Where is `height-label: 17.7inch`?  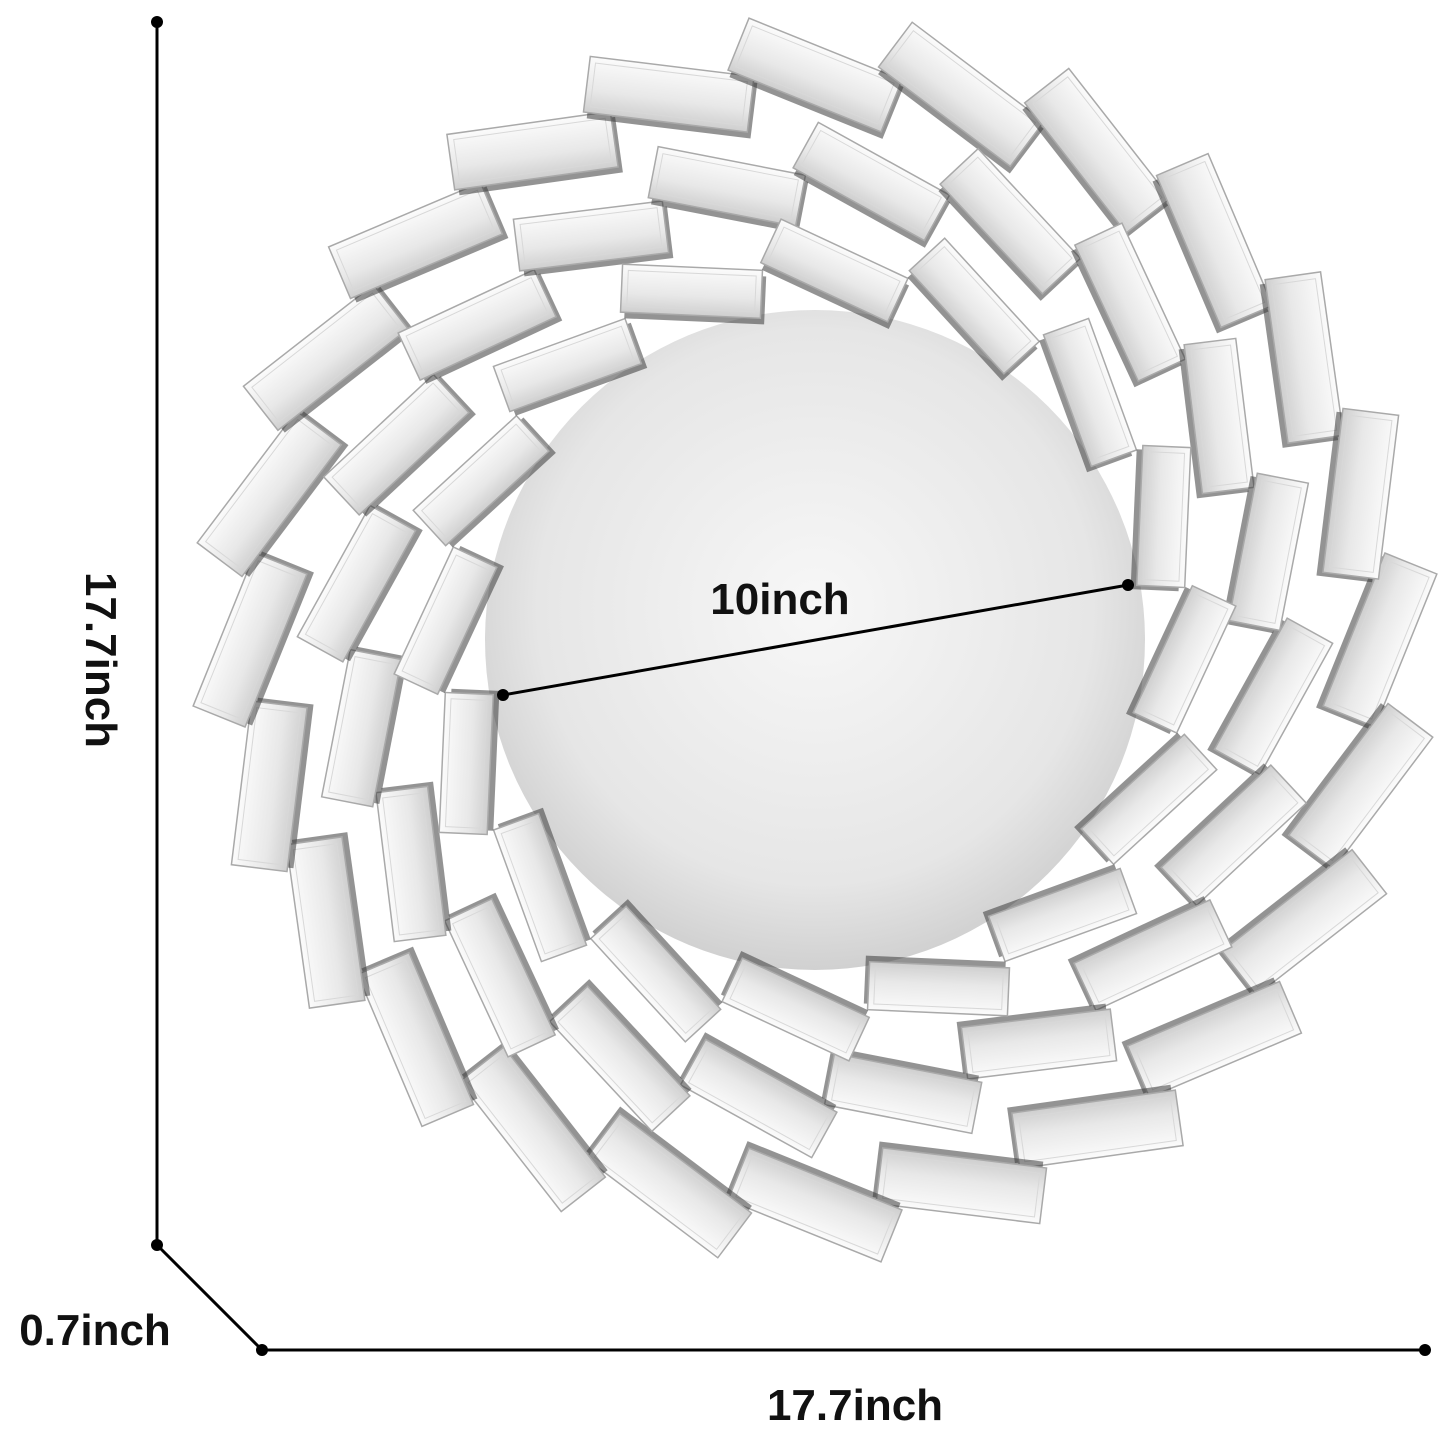 height-label: 17.7inch is located at coordinates (100, 660).